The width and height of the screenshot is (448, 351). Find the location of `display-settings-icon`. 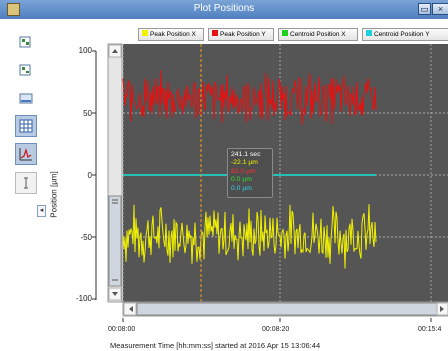

display-settings-icon is located at coordinates (26, 98).